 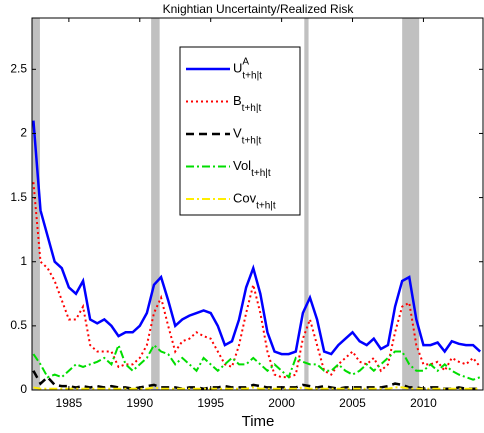 What do you see at coordinates (18, 197) in the screenshot?
I see `y-tick-label: 1.5` at bounding box center [18, 197].